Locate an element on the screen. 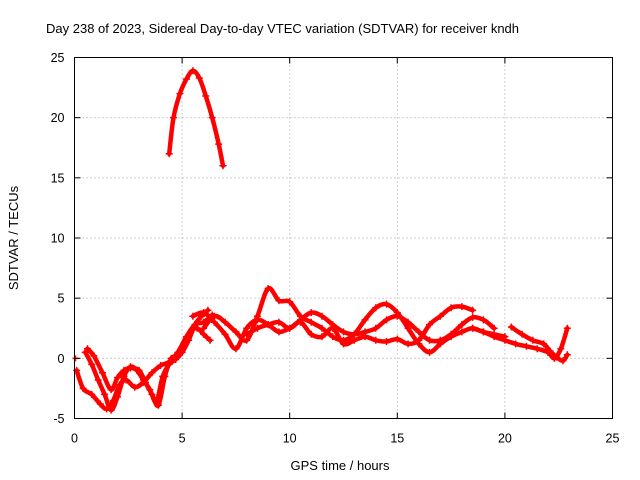 This screenshot has height=480, width=640. y-axis-label: SDTVAR / TECUs is located at coordinates (13, 237).